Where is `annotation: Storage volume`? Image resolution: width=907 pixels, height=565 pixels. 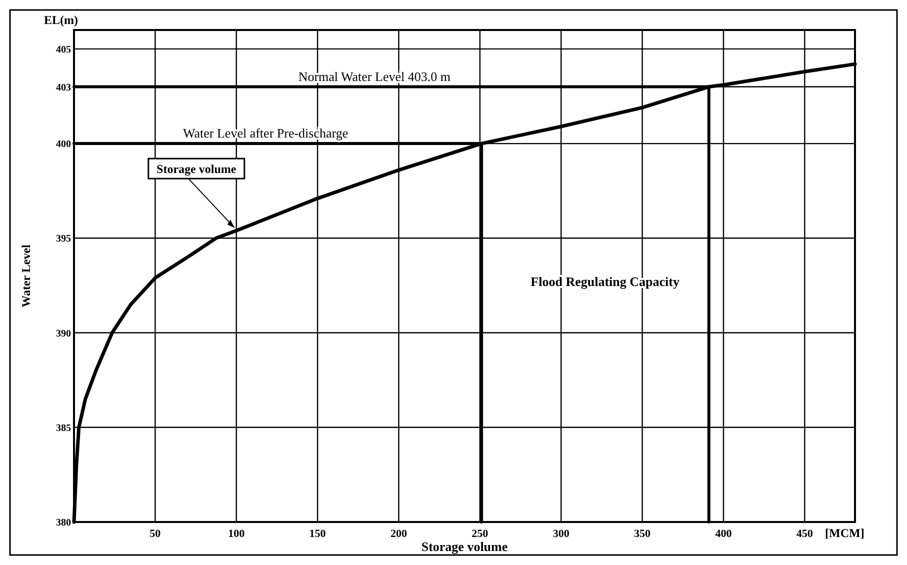
annotation: Storage volume is located at coordinates (196, 169).